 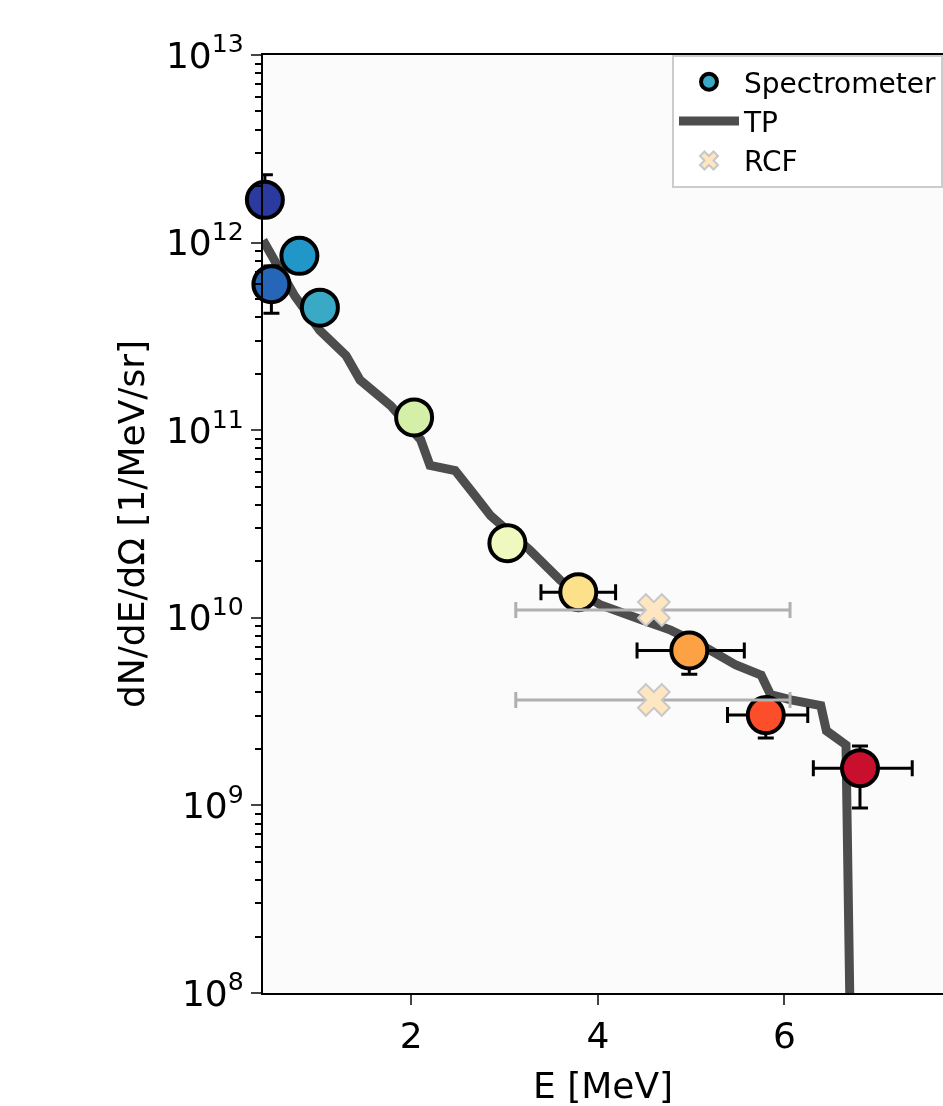 I want to click on y-tick-label: 10$^{10}$, so click(x=204, y=615).